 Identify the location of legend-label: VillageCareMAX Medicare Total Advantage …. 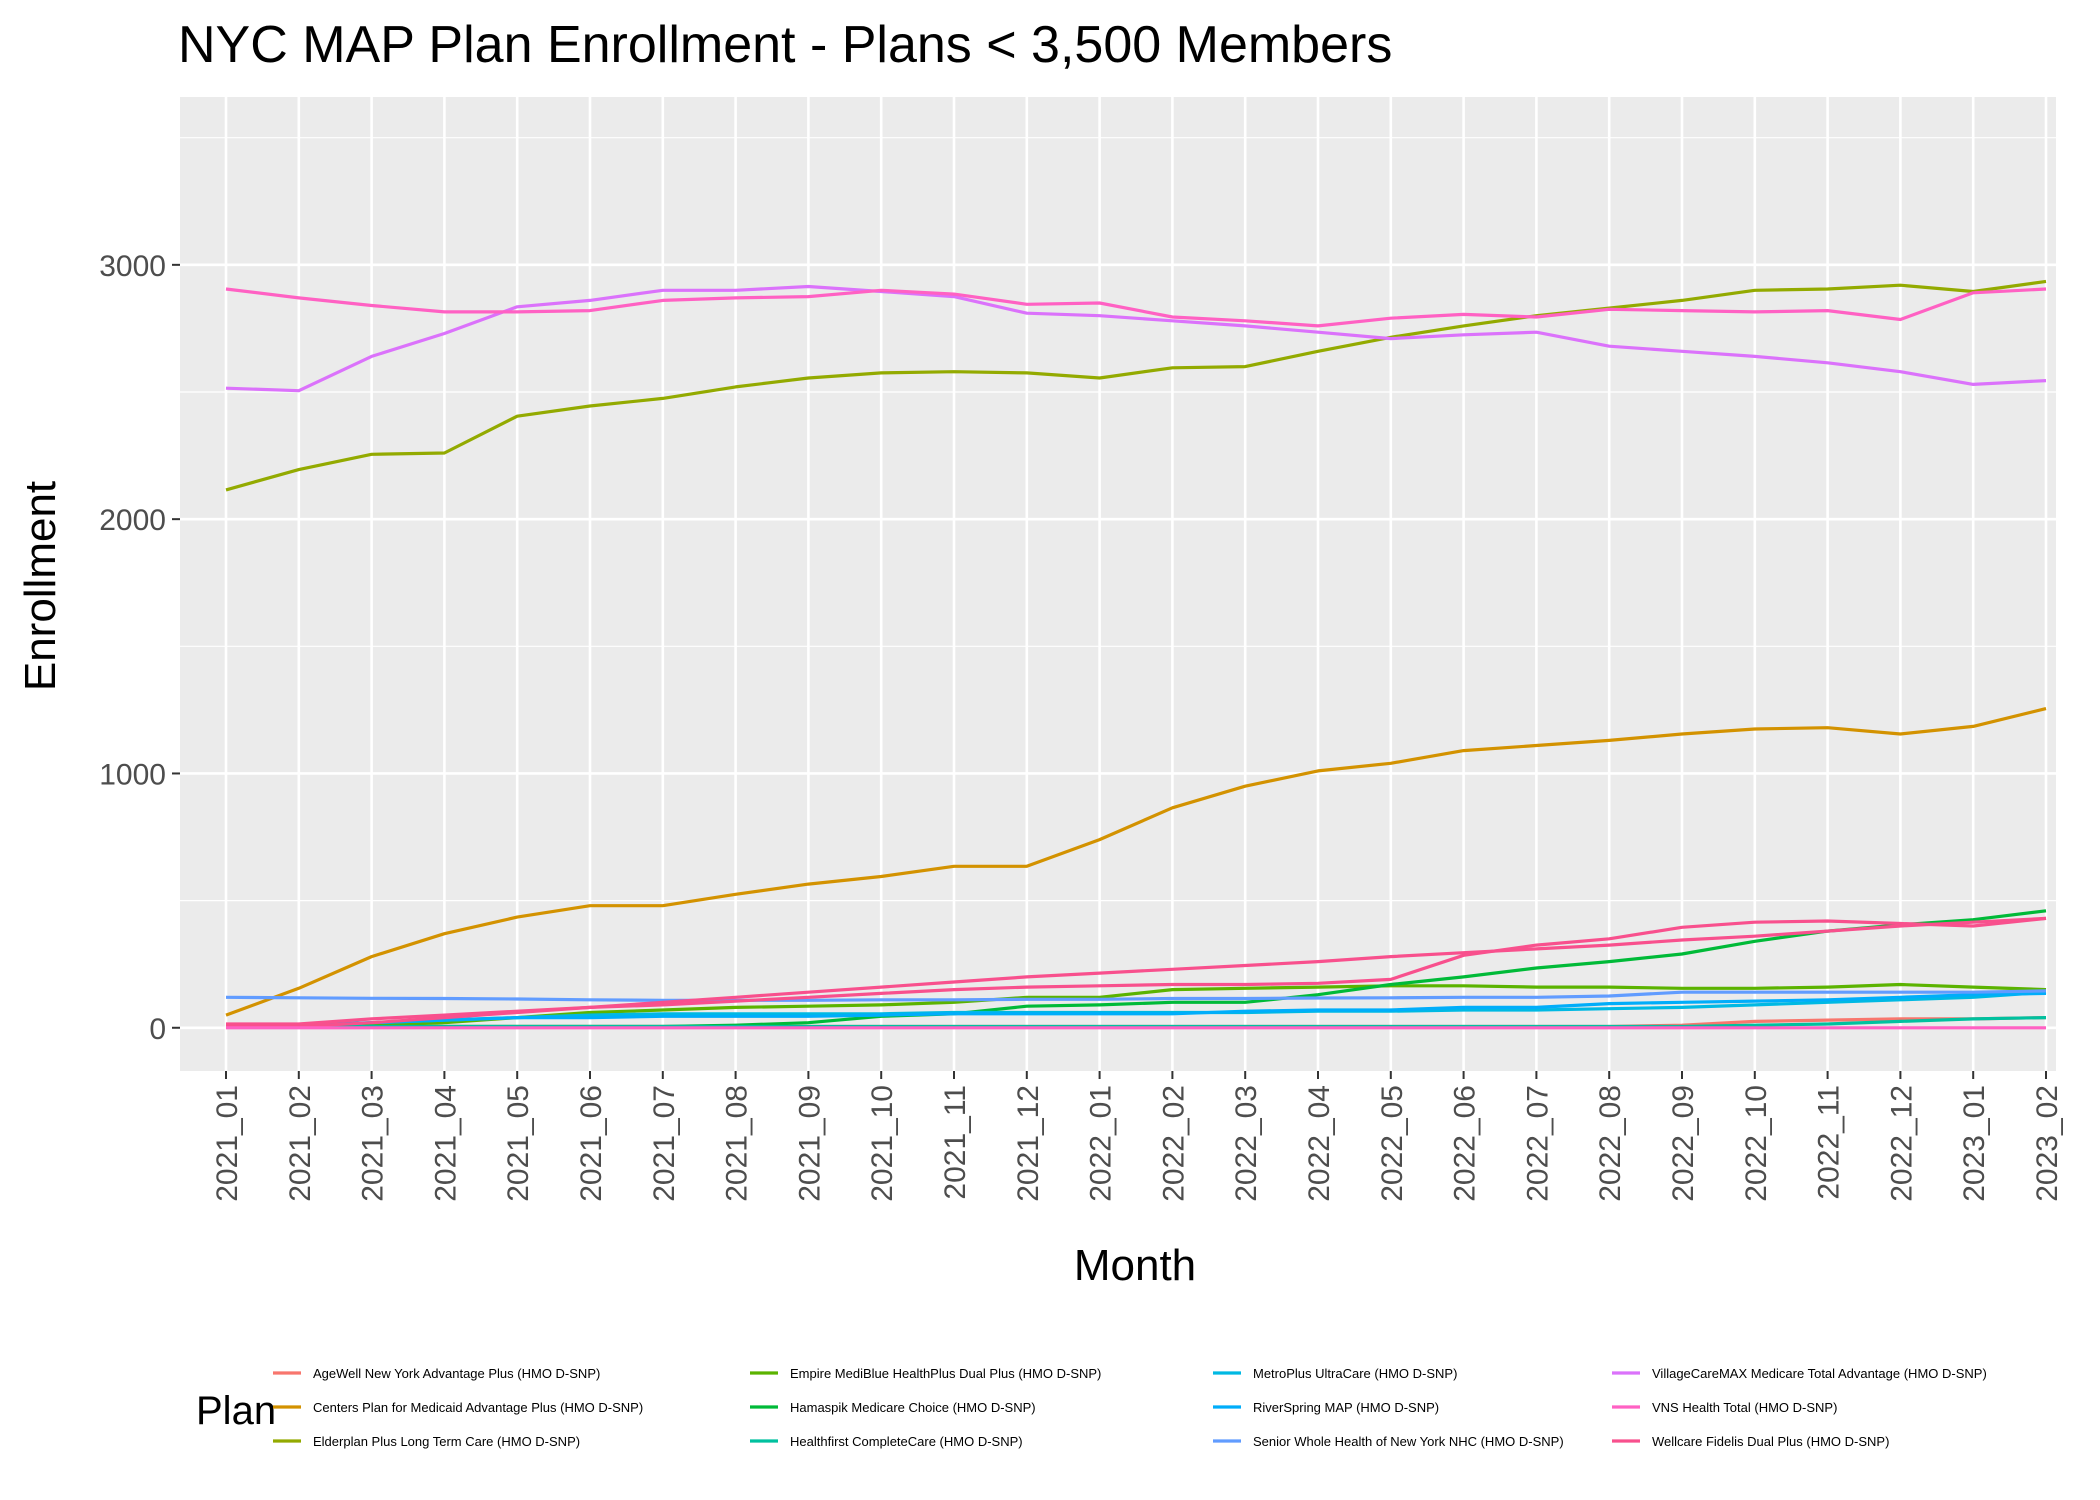
(1819, 1373).